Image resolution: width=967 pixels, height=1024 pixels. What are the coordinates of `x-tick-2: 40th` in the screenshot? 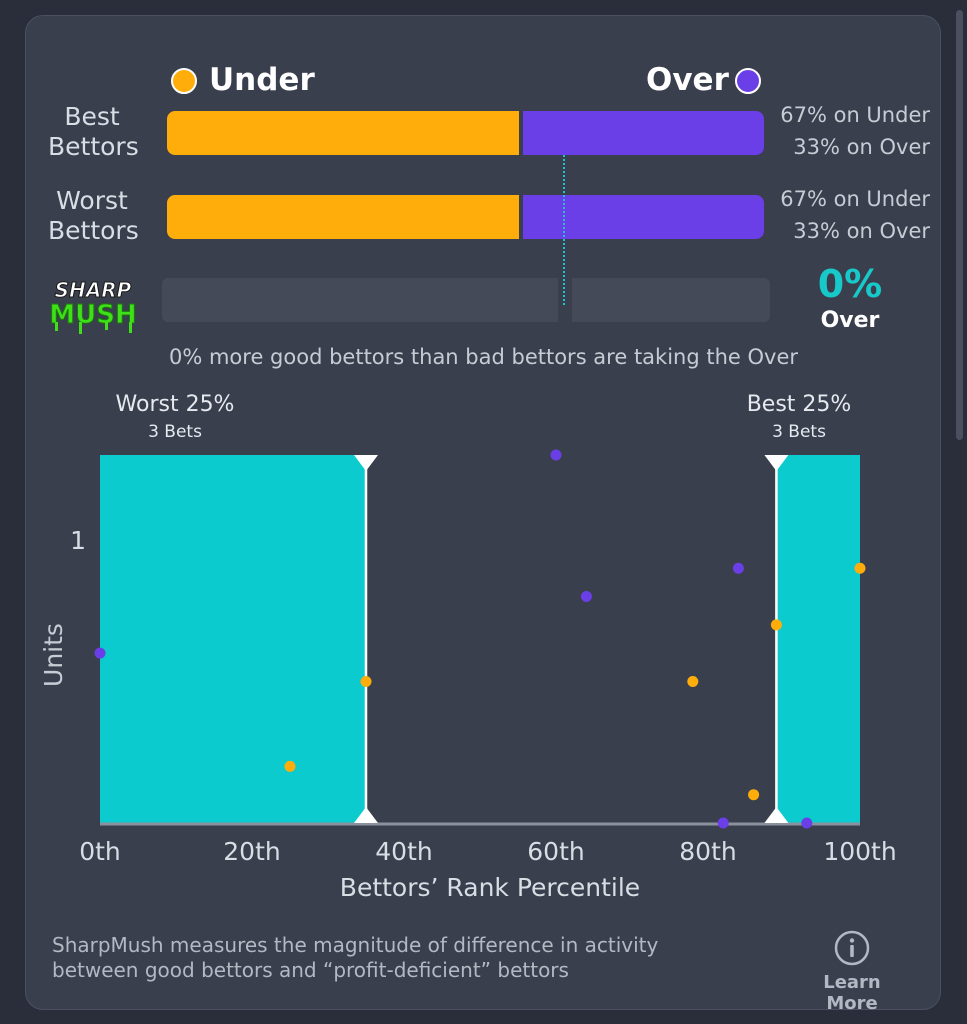 It's located at (403, 851).